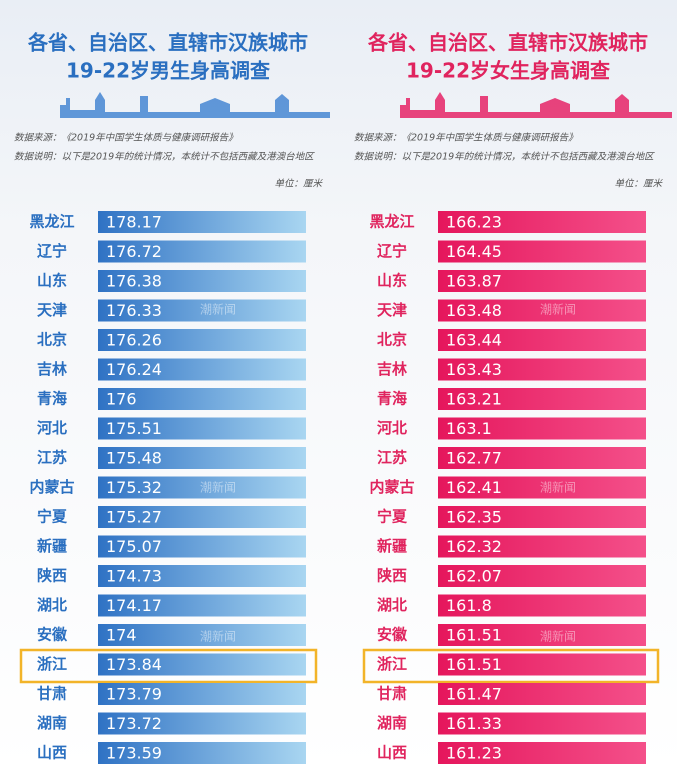 The image size is (677, 775). Describe the element at coordinates (134, 664) in the screenshot. I see `height-value: 173.84` at that location.